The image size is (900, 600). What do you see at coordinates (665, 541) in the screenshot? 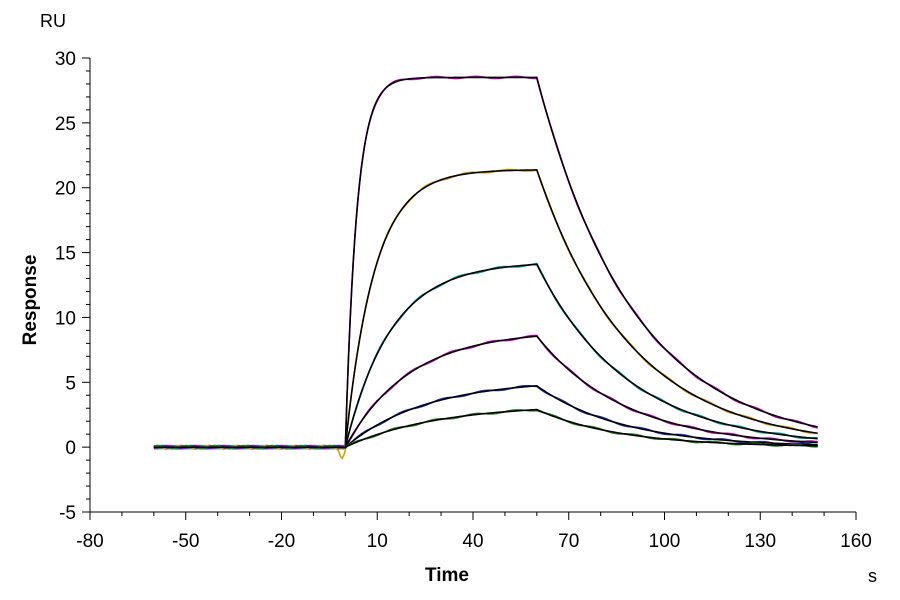
I see `x-tick-label: 100` at bounding box center [665, 541].